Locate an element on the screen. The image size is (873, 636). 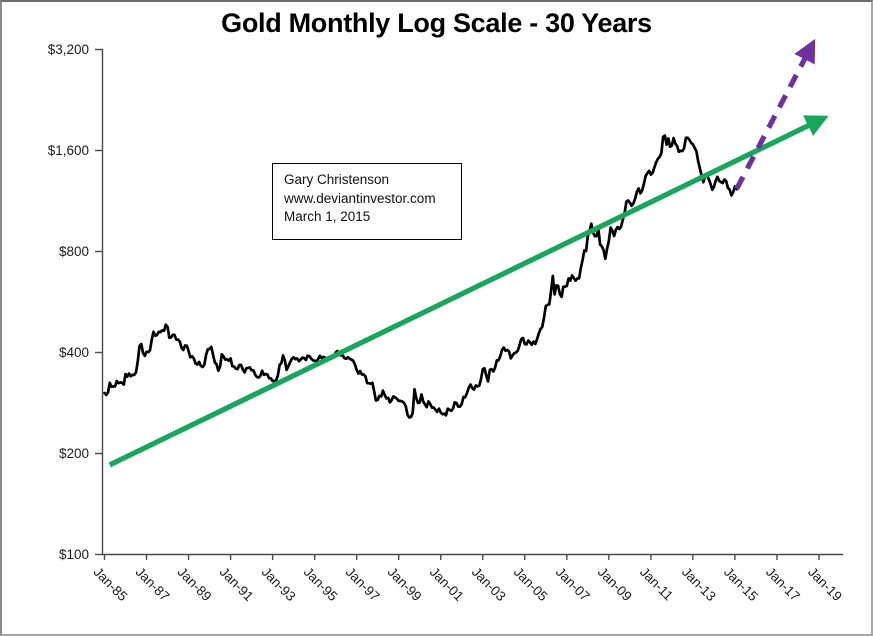
x-tick-label: Jan-15 is located at coordinates (741, 584).